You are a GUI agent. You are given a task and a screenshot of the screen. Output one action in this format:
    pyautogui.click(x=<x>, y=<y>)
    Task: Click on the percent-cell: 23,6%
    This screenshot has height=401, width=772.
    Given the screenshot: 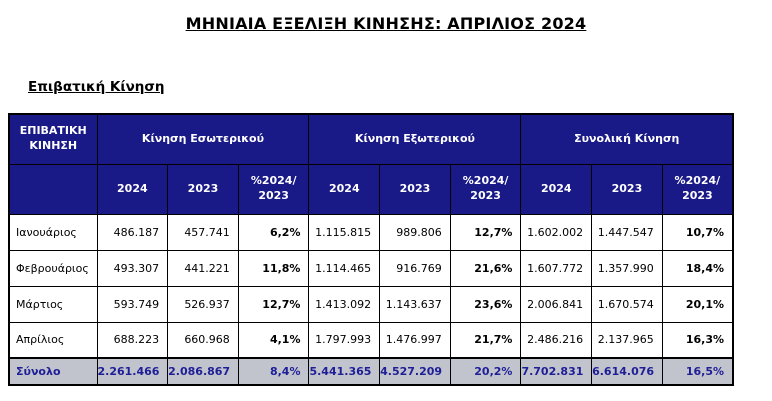 What is the action you would take?
    pyautogui.click(x=485, y=304)
    